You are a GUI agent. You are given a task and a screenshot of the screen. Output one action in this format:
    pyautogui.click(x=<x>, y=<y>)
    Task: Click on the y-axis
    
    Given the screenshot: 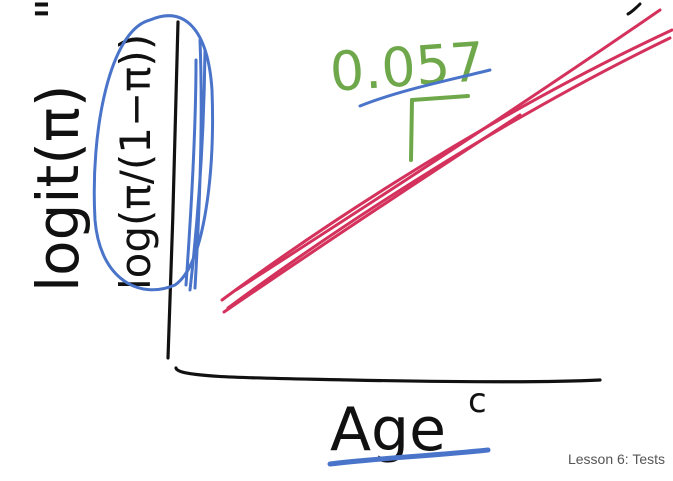 What is the action you would take?
    pyautogui.click(x=173, y=190)
    